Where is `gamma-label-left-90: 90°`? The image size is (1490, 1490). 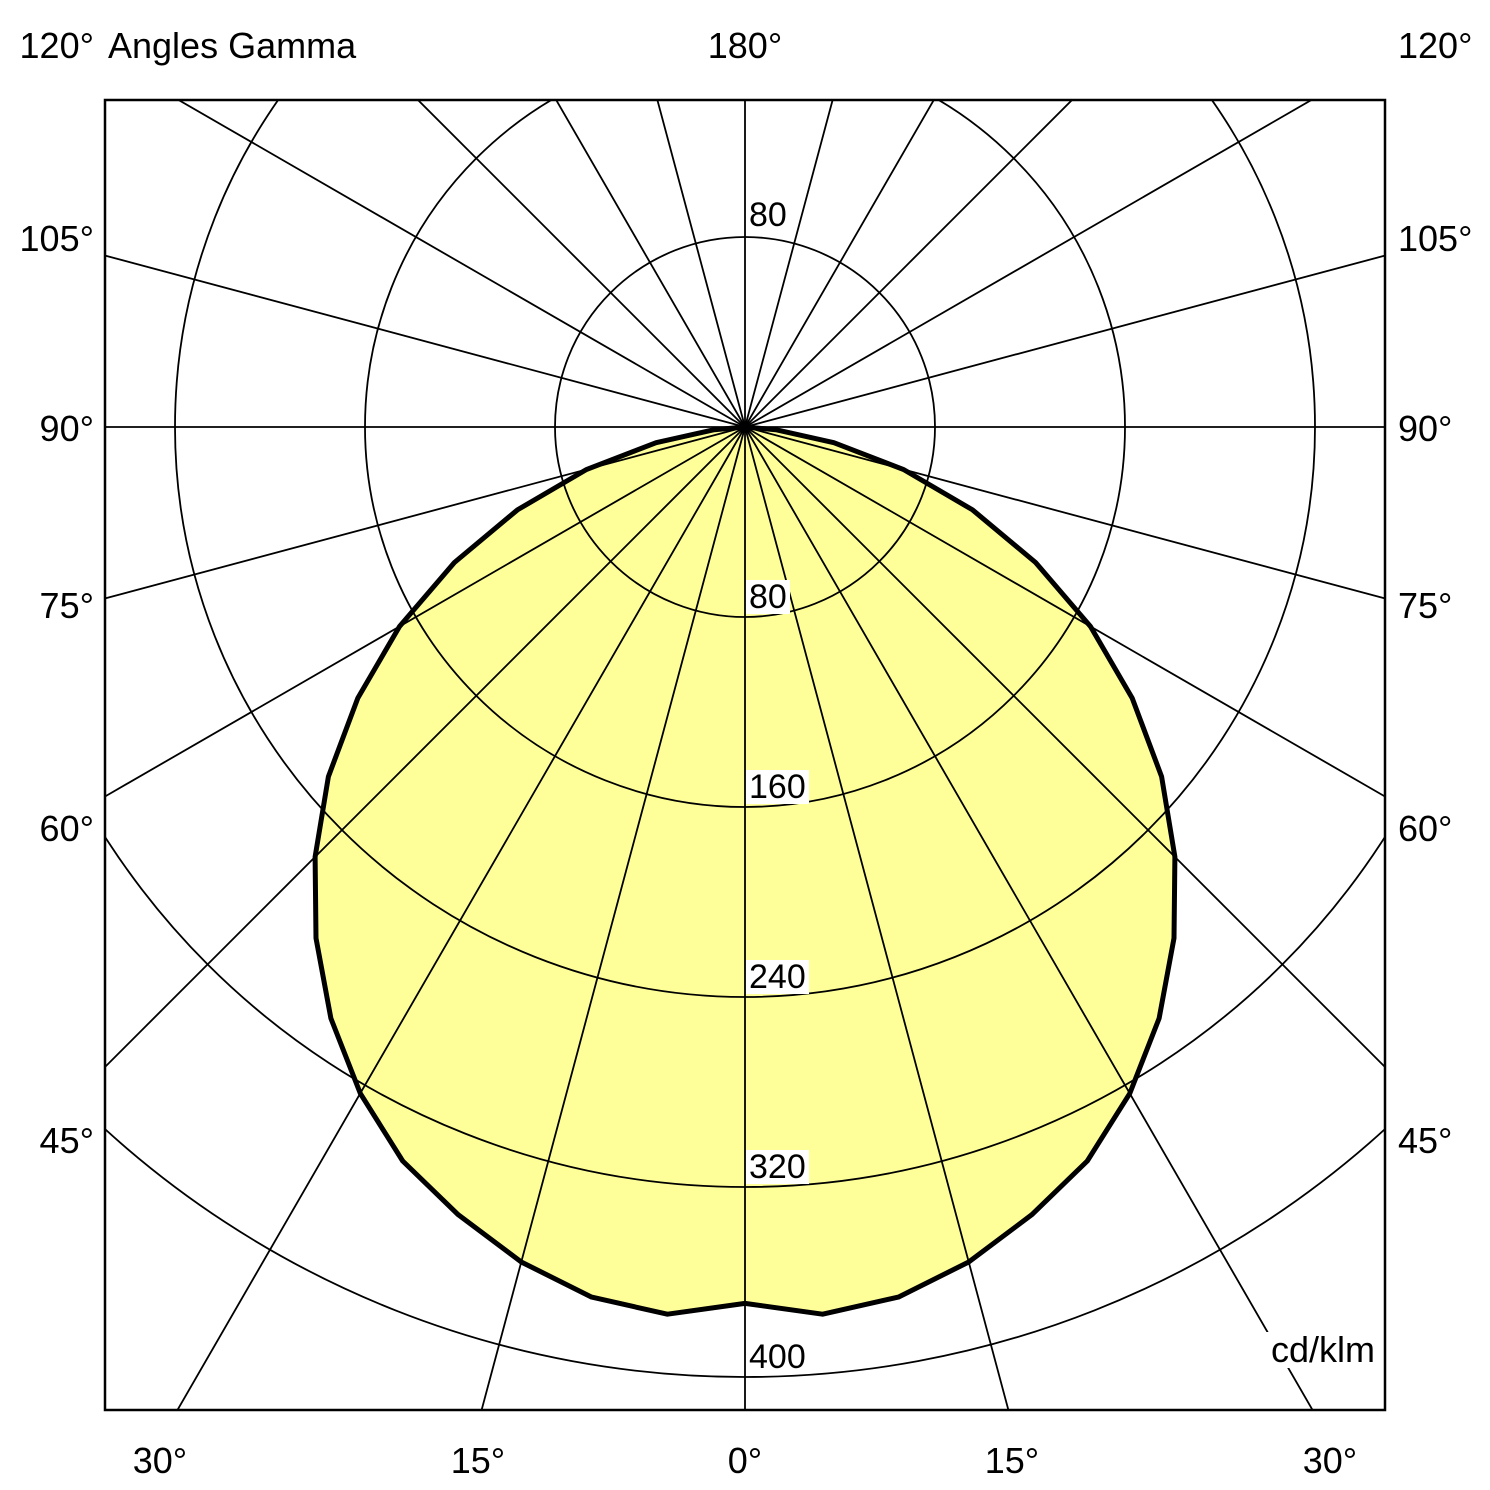
gamma-label-left-90: 90° is located at coordinates (66, 428).